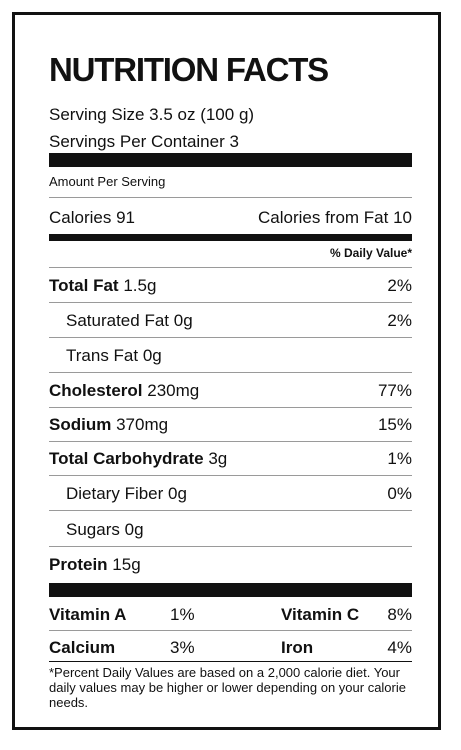 The width and height of the screenshot is (461, 750). Describe the element at coordinates (107, 181) in the screenshot. I see `amount-per-serving: Amount Per Serving` at that location.